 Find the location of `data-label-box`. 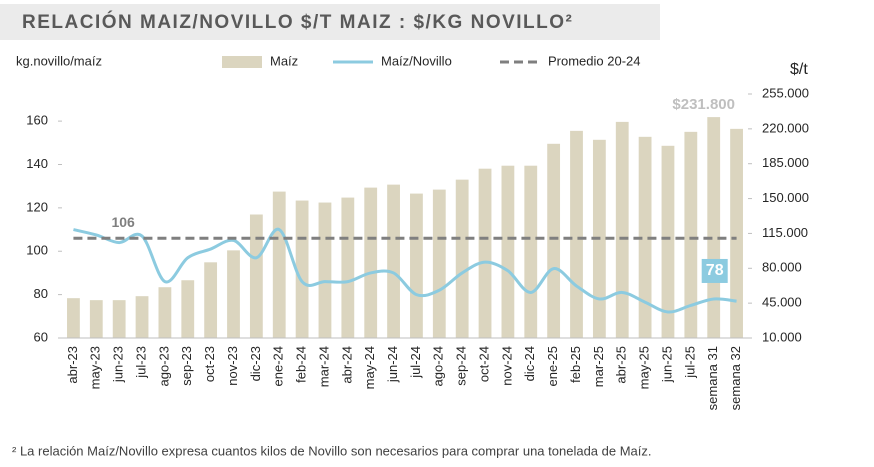

data-label-box is located at coordinates (714, 270).